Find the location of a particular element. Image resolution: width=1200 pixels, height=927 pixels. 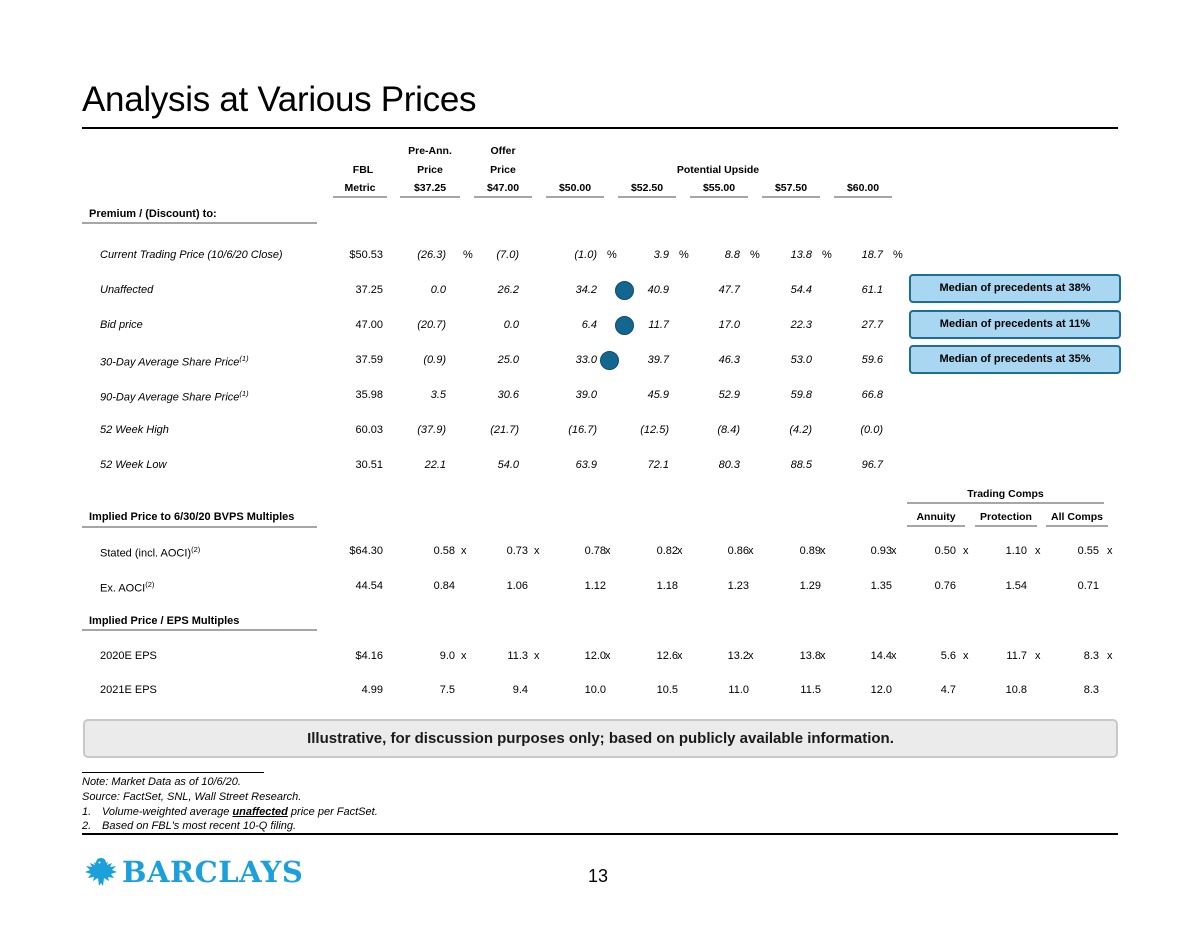

premium-value: 39.0 is located at coordinates (586, 395).